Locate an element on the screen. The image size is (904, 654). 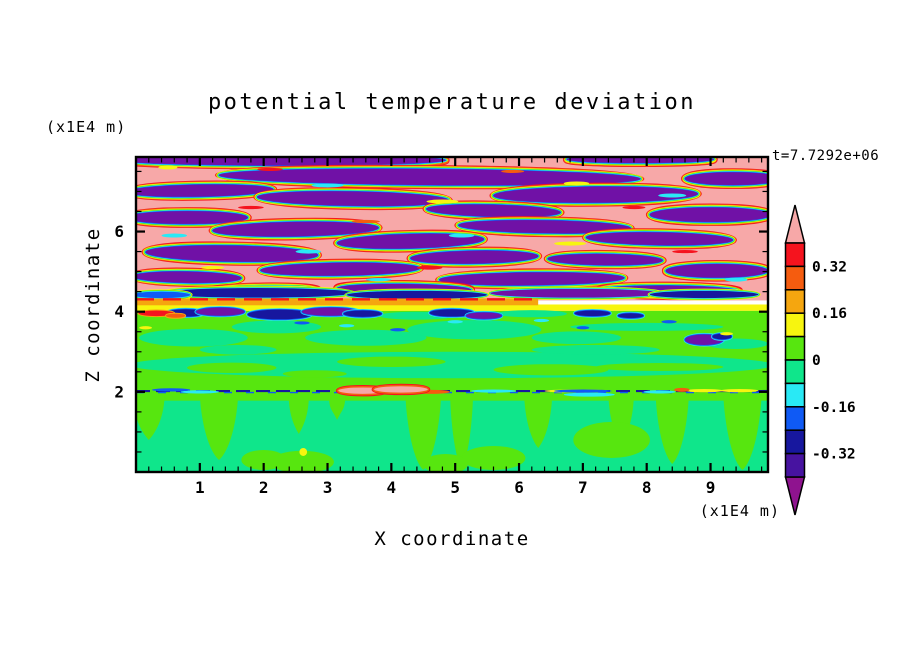
colorbar-over-arrow is located at coordinates (795, 224).